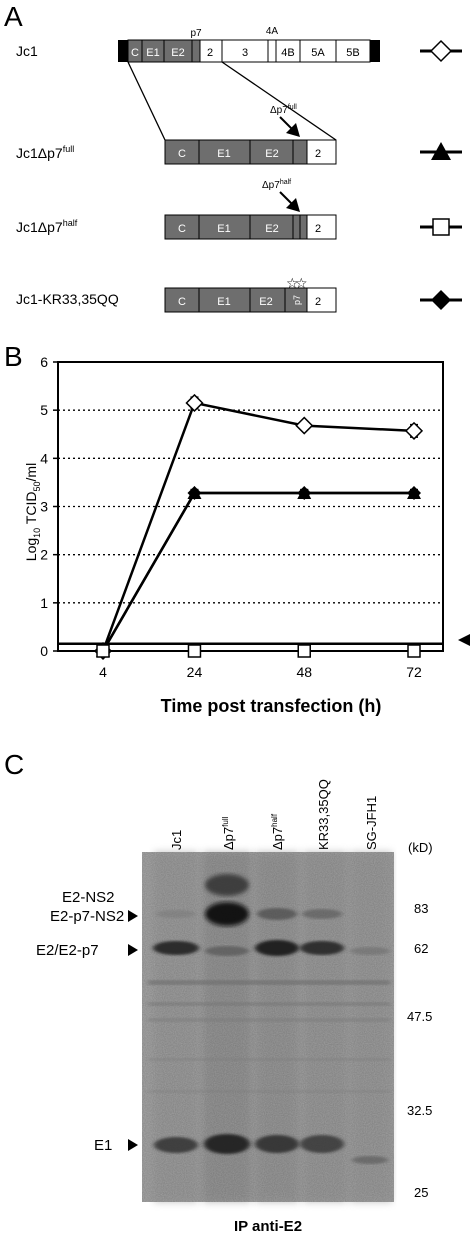  What do you see at coordinates (146, 101) in the screenshot?
I see `zoom-line-left` at bounding box center [146, 101].